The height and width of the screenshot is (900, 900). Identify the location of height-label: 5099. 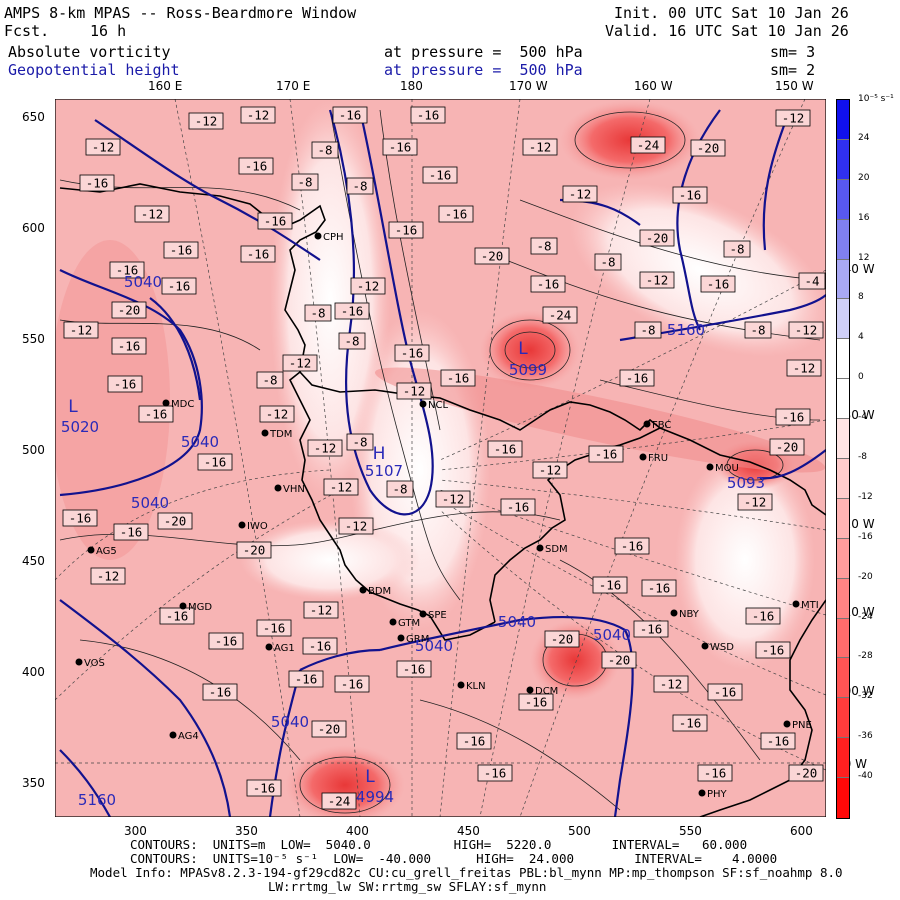
(528, 370).